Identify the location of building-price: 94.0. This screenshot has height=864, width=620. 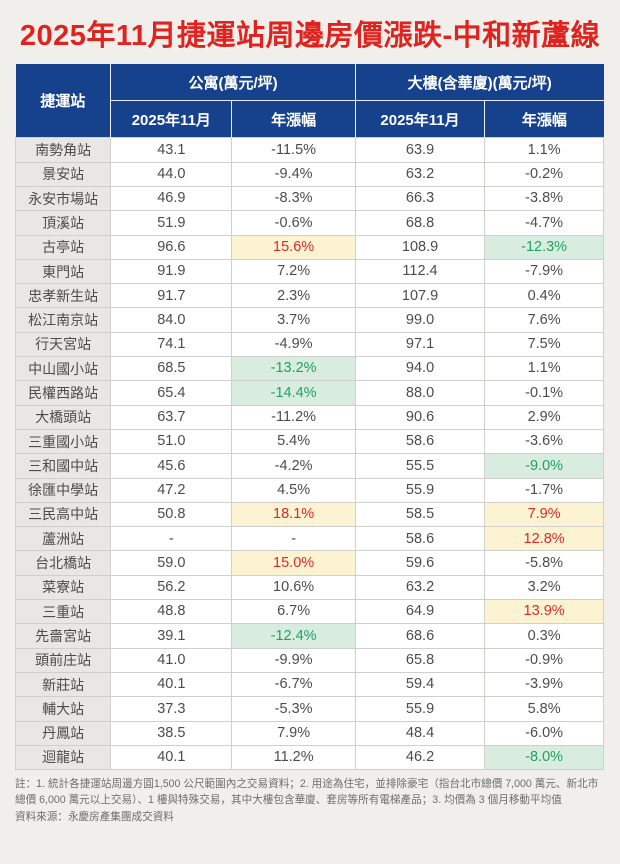
(420, 369).